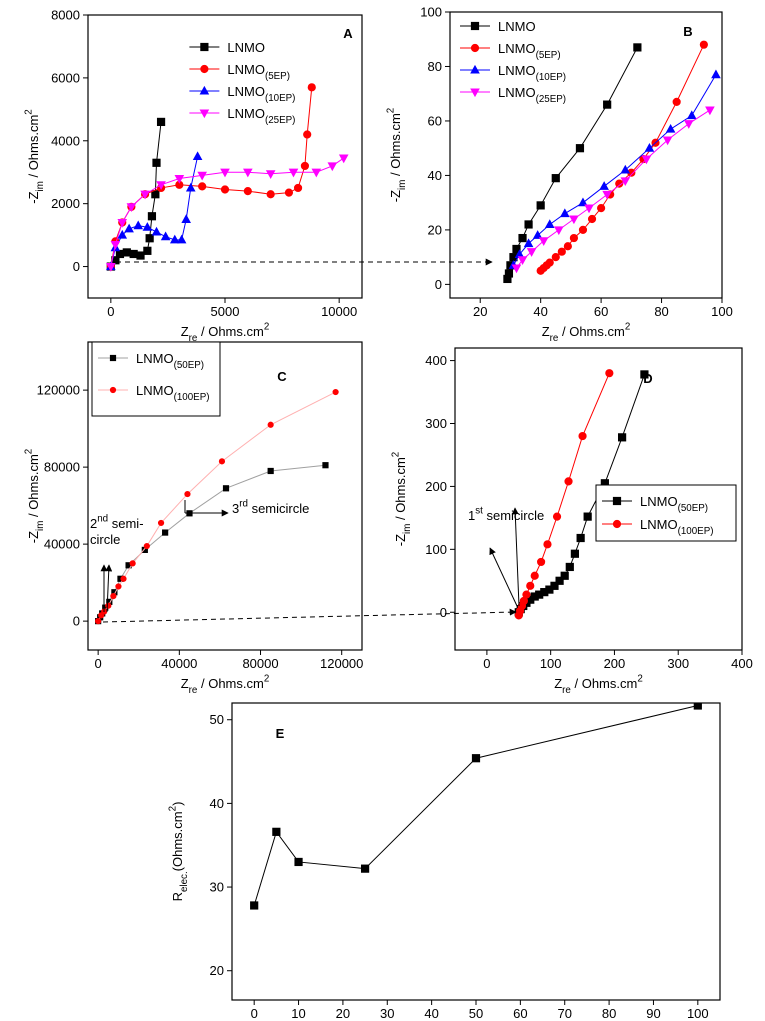 The width and height of the screenshot is (765, 1021). Describe the element at coordinates (471, 515) in the screenshot. I see `text-run: 1` at that location.